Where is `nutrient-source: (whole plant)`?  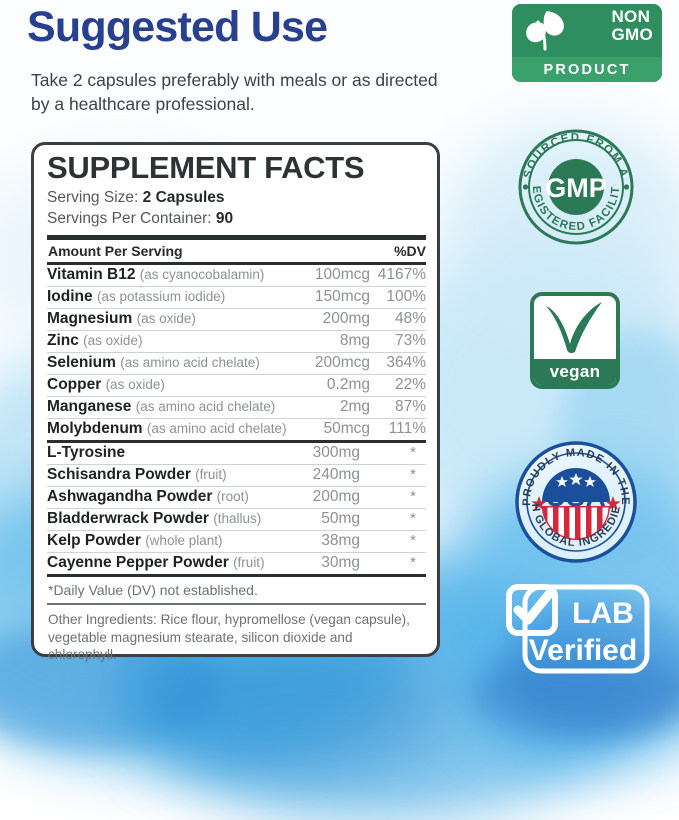
nutrient-source: (whole plant) is located at coordinates (184, 540).